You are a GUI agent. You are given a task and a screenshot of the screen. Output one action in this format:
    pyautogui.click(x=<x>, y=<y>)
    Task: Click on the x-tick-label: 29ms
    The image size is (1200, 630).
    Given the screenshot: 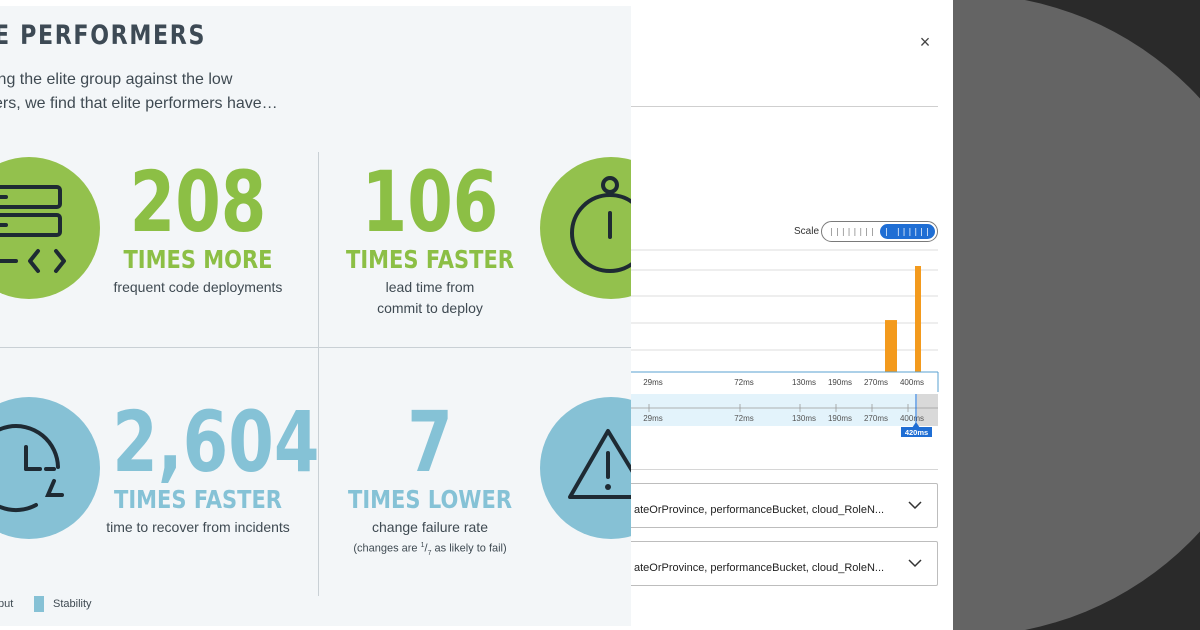 What is the action you would take?
    pyautogui.click(x=653, y=382)
    